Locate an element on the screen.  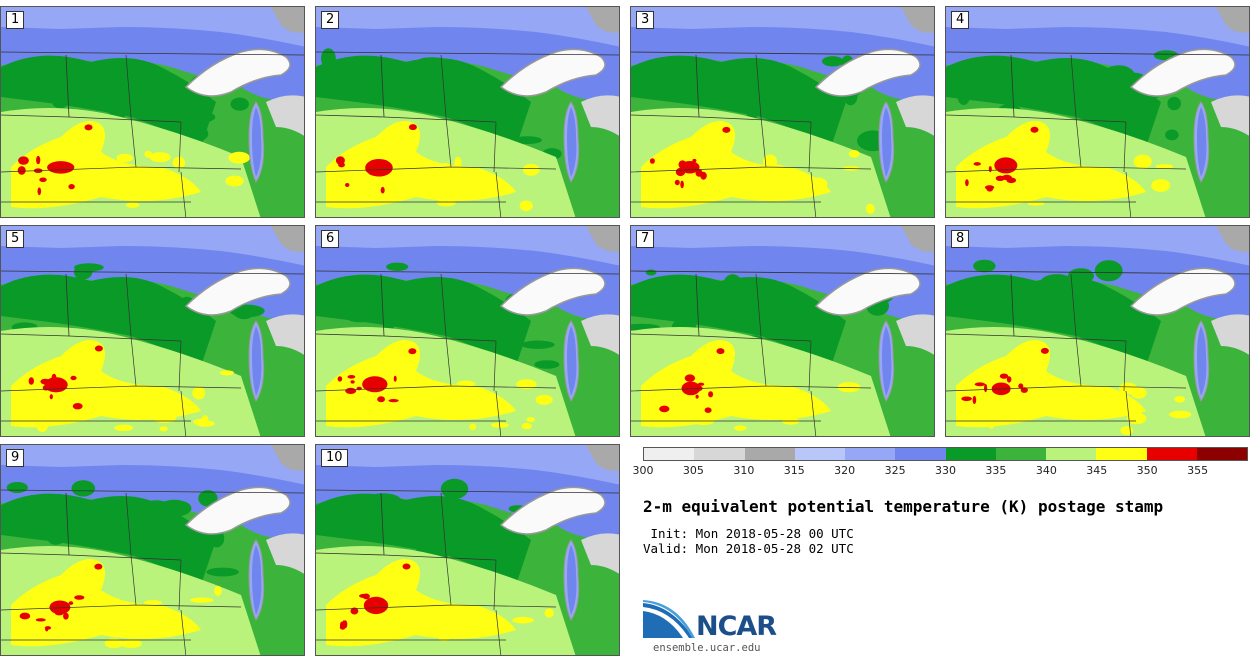
member-number-label: 4 is located at coordinates (960, 20).